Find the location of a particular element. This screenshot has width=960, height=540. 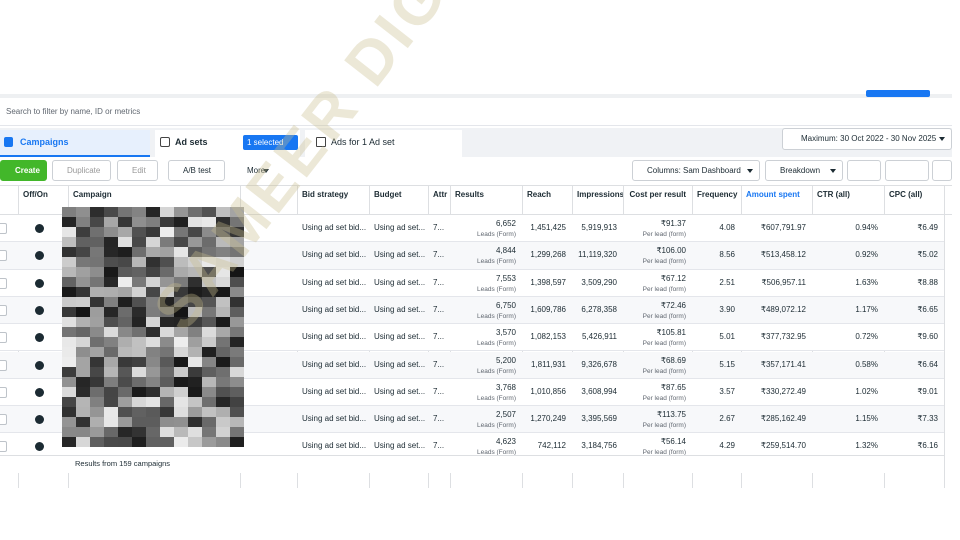

cell: 5.01 is located at coordinates (727, 337).